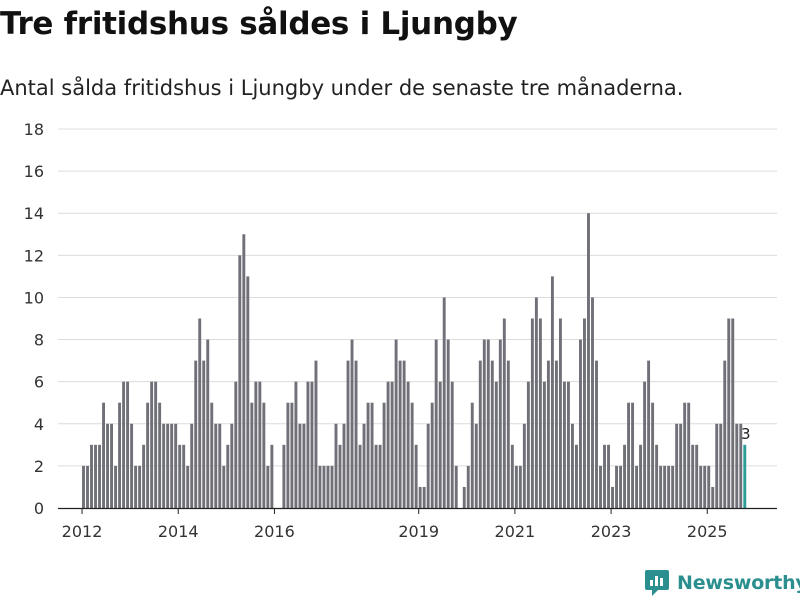 This screenshot has height=600, width=800. What do you see at coordinates (178, 531) in the screenshot?
I see `x-tick-label: 2014` at bounding box center [178, 531].